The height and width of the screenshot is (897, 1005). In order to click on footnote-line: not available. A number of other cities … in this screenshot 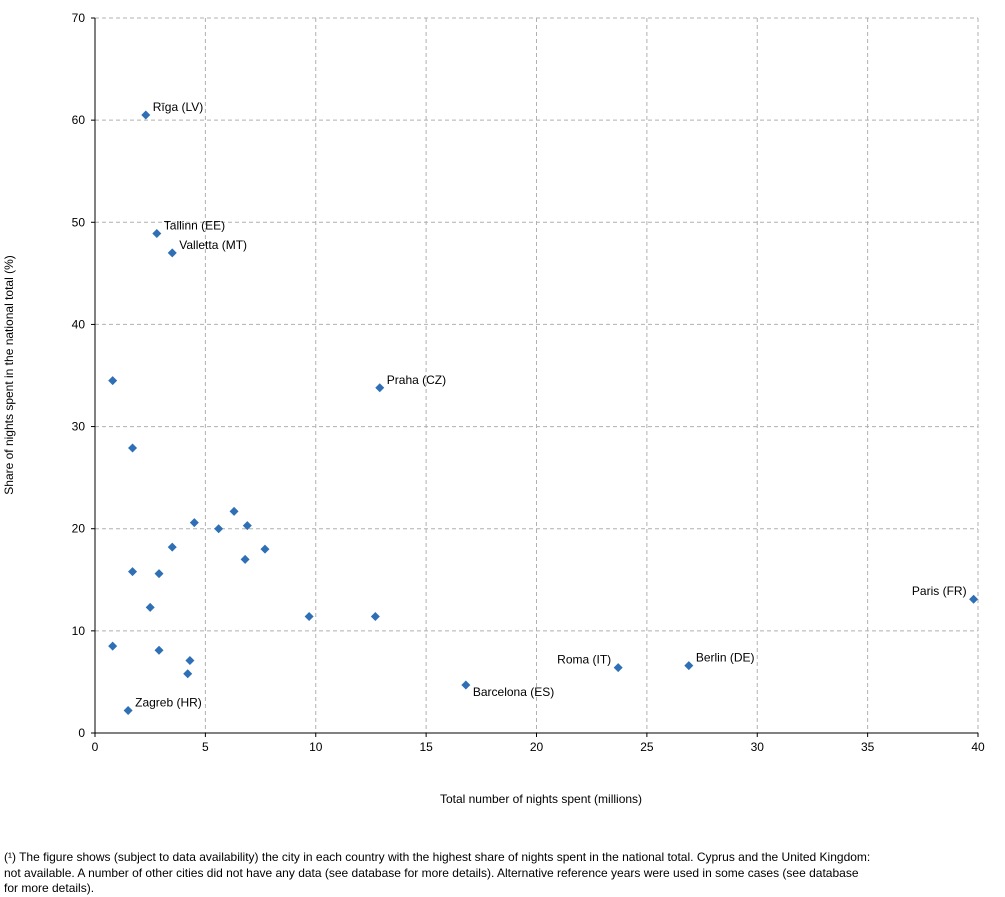, I will do `click(431, 872)`.